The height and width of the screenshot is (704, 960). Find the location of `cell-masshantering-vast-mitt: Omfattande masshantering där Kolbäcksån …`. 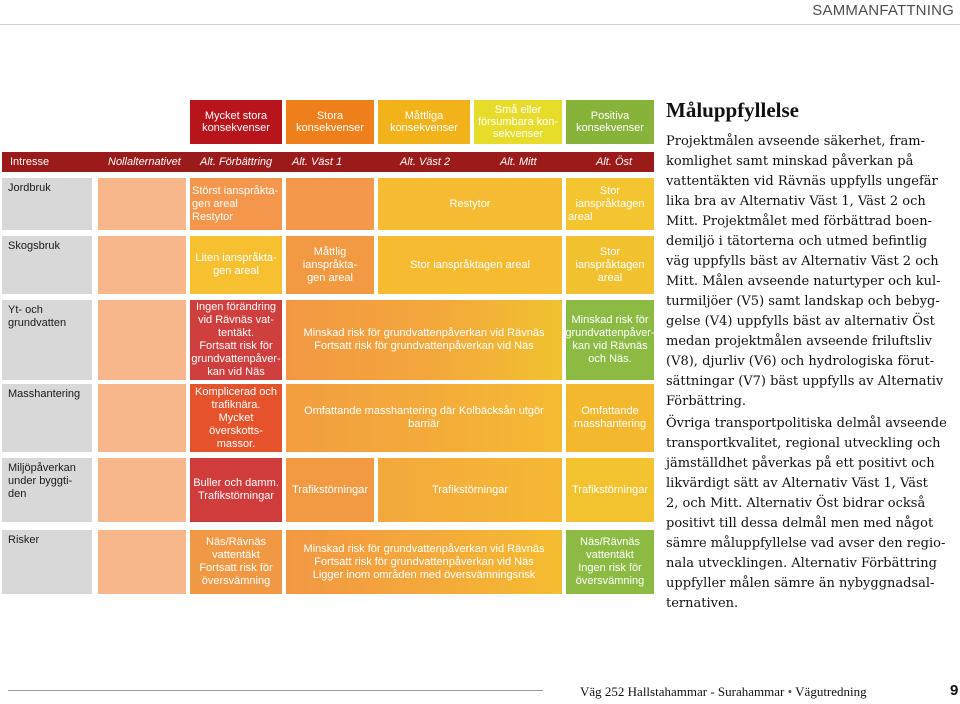

cell-masshantering-vast-mitt: Omfattande masshantering där Kolbäcksån … is located at coordinates (424, 418).